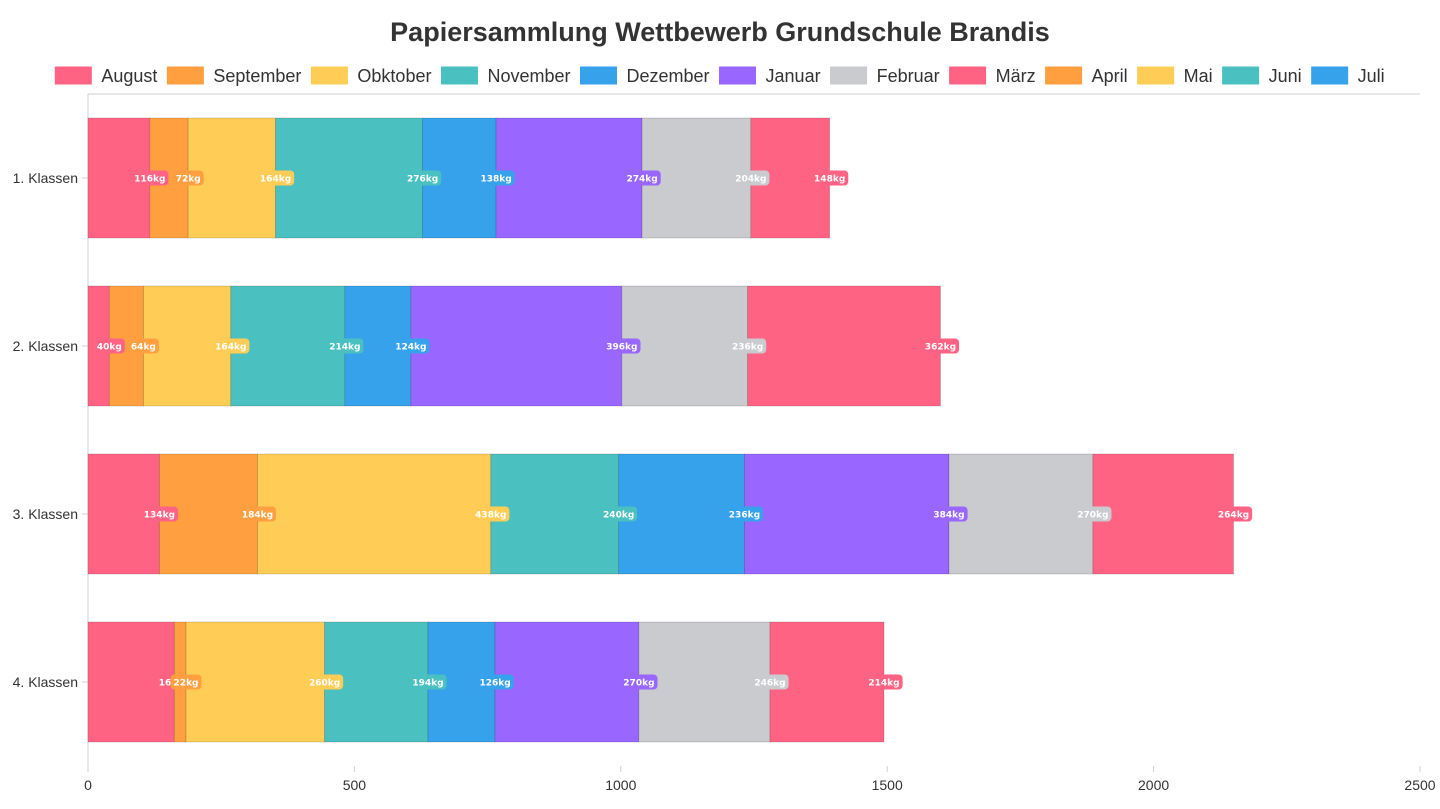  What do you see at coordinates (642, 178) in the screenshot?
I see `data-label-1-klassen-januar: 274kg` at bounding box center [642, 178].